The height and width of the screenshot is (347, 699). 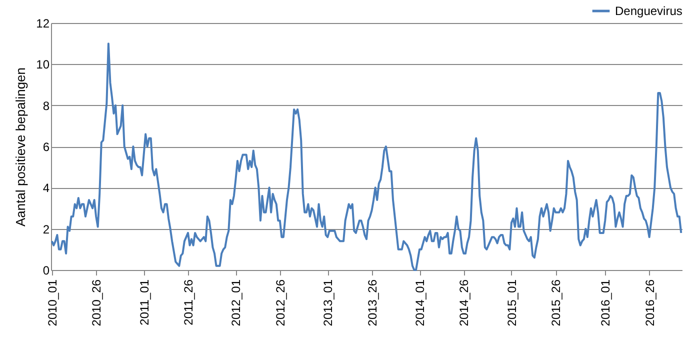 What do you see at coordinates (605, 302) in the screenshot?
I see `x-tick-label: 2016_01` at bounding box center [605, 302].